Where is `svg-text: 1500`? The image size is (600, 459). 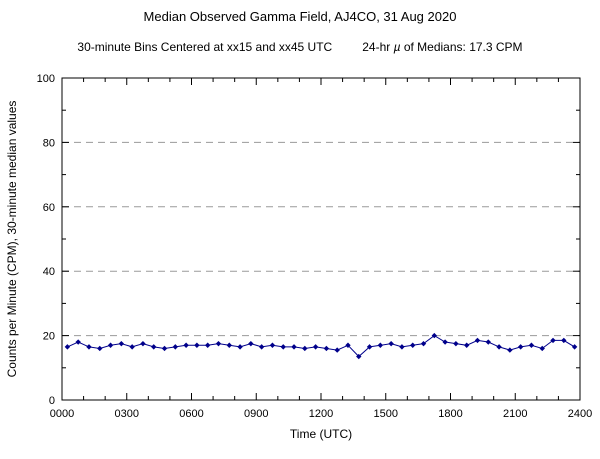 svg-text: 1500 is located at coordinates (386, 414).